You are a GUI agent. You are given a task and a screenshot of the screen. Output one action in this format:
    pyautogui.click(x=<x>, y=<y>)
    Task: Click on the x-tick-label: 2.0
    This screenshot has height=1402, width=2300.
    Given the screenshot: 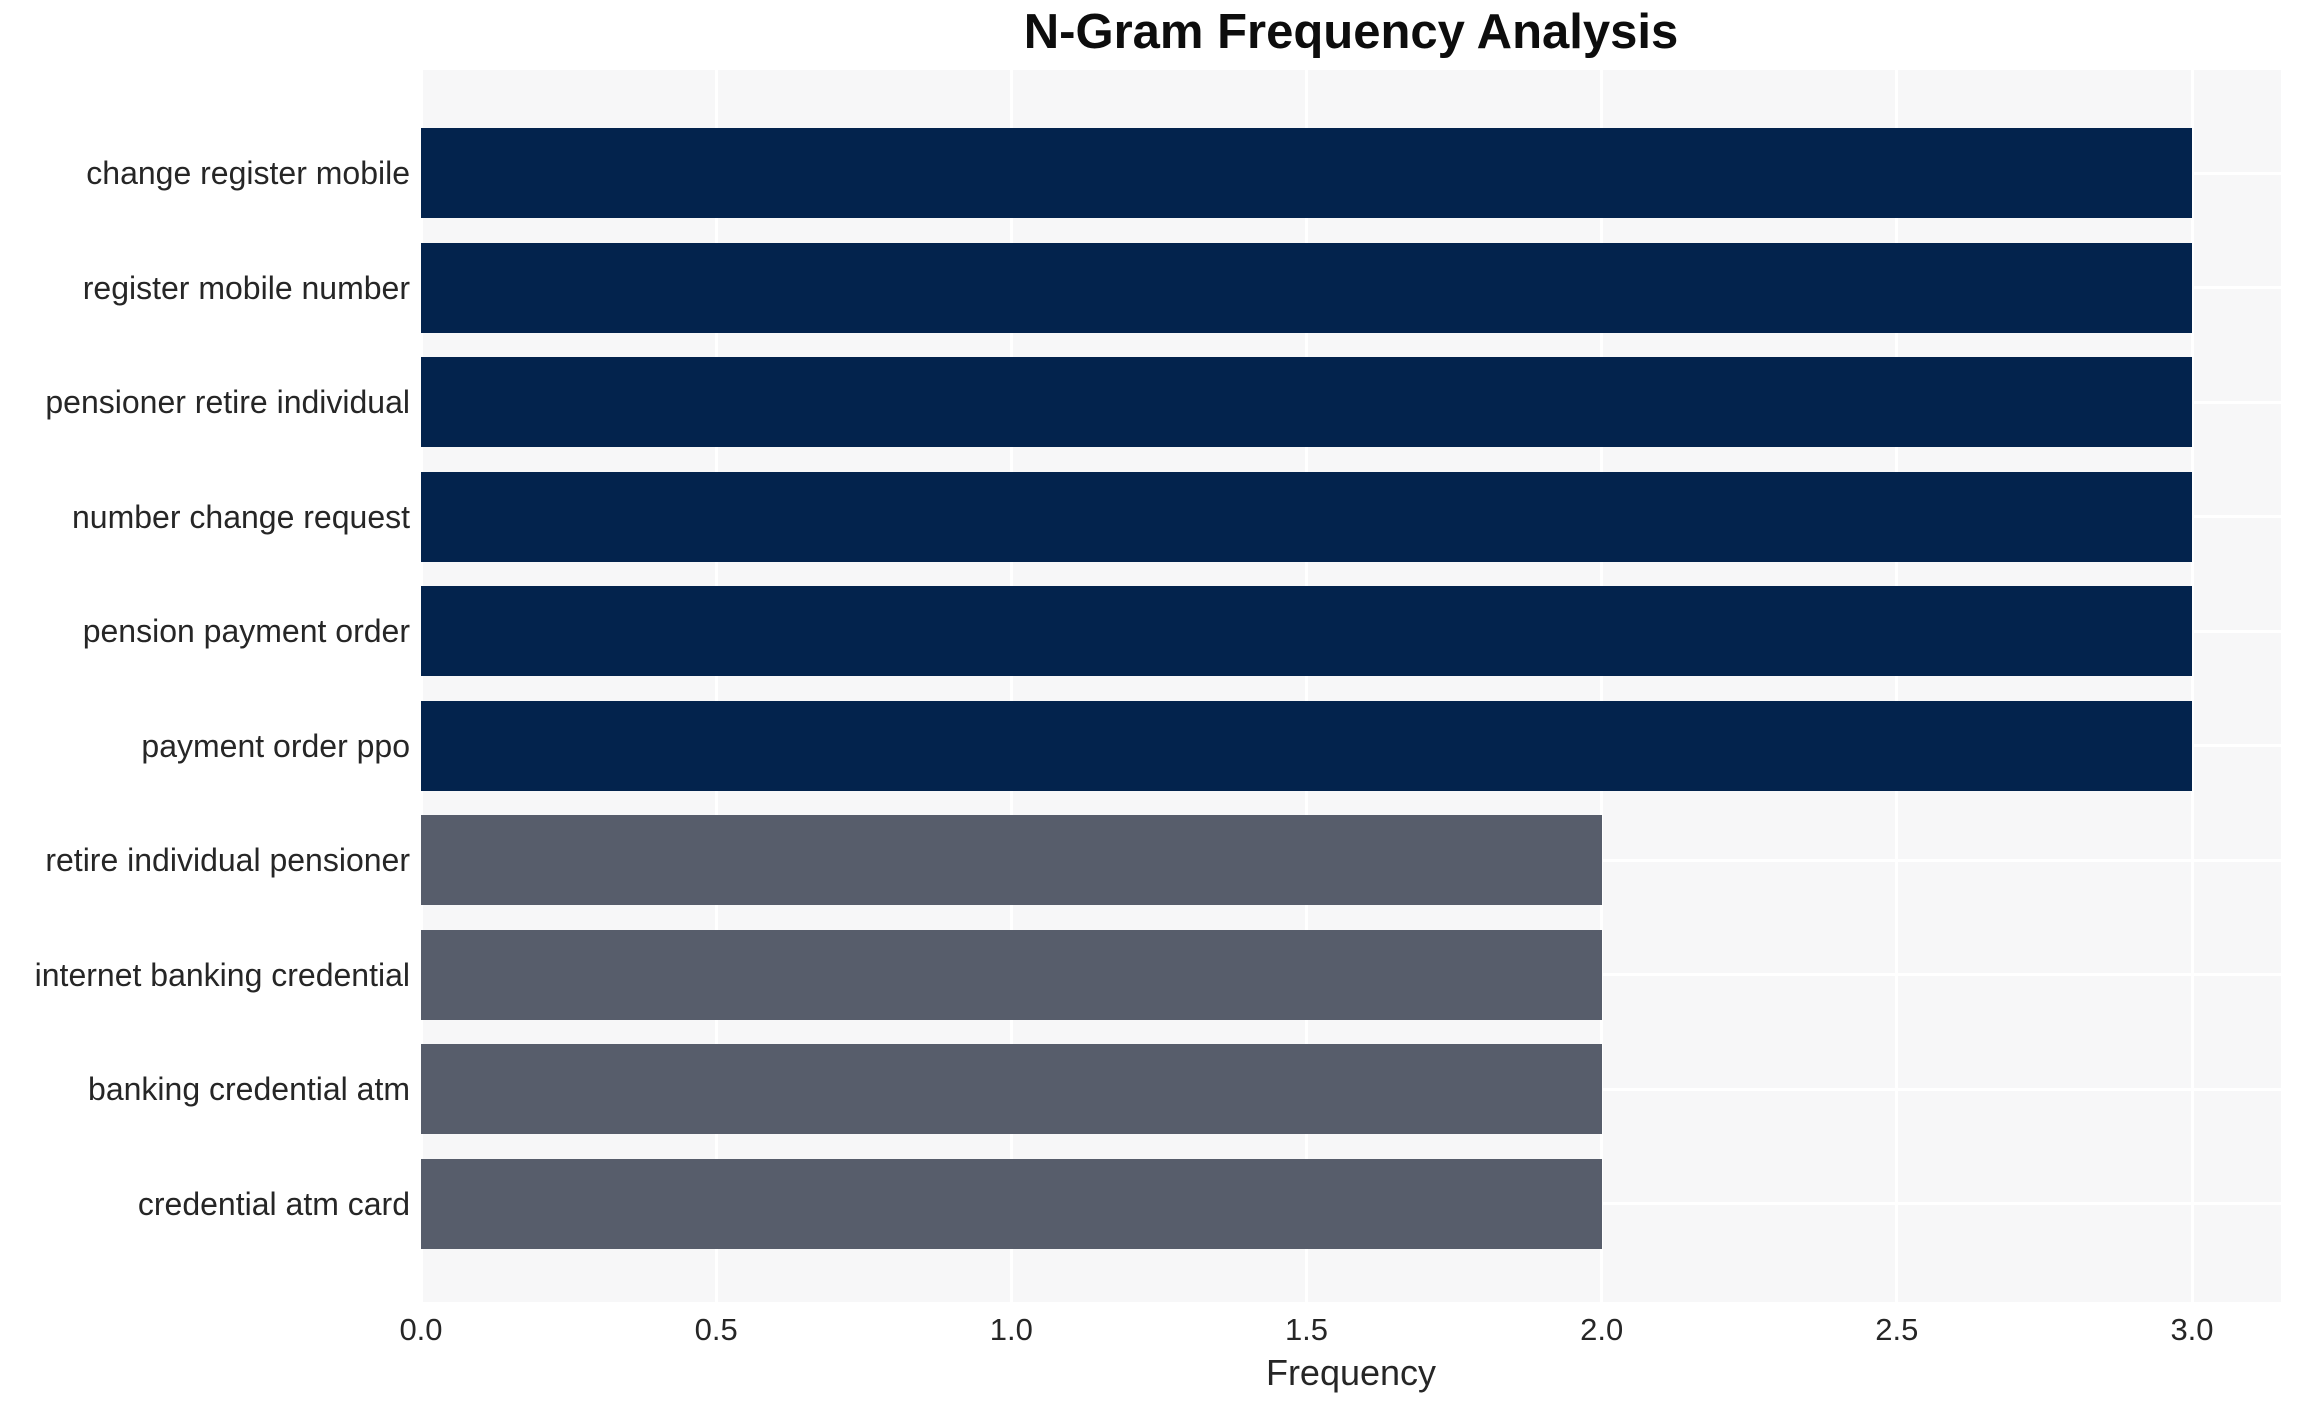 What is the action you would take?
    pyautogui.click(x=1602, y=1329)
    